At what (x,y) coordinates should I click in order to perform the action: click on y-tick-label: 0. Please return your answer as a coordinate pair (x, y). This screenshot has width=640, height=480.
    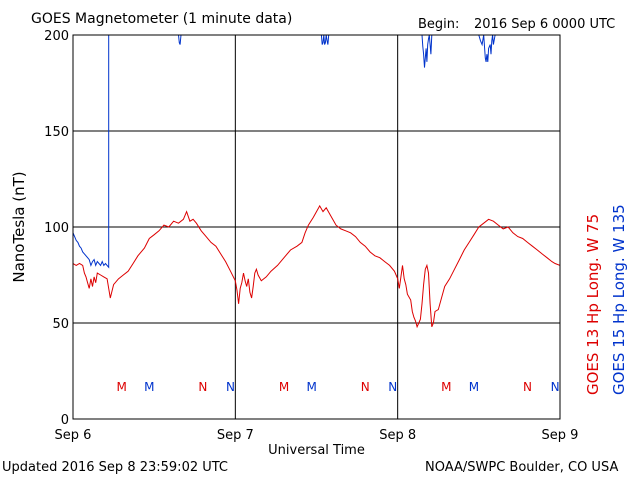
    Looking at the image, I should click on (65, 420).